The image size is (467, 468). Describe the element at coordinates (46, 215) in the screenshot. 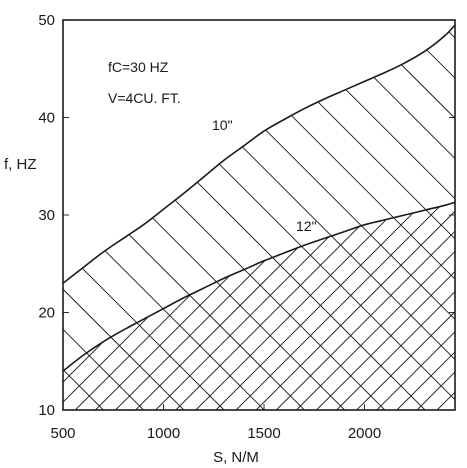

I see `y-tick-label: 30` at that location.